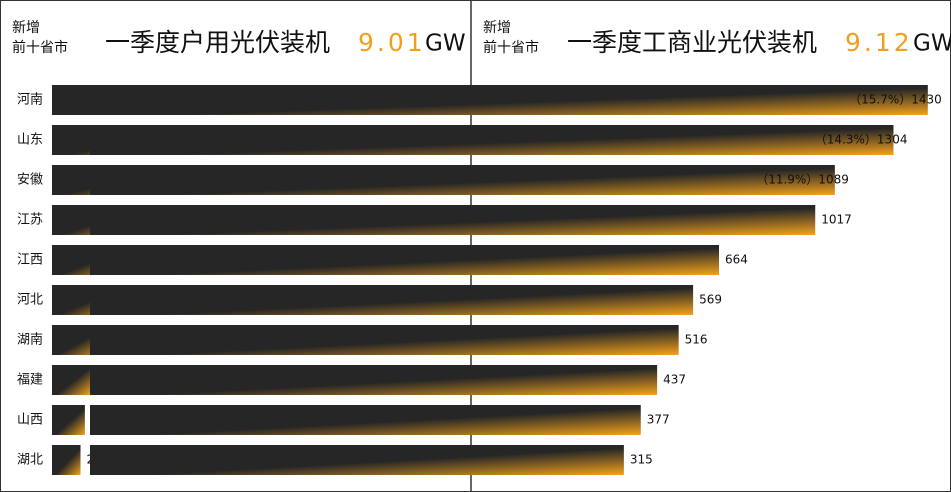  I want to click on chart-title: 一季度工商业光伏装机, so click(692, 42).